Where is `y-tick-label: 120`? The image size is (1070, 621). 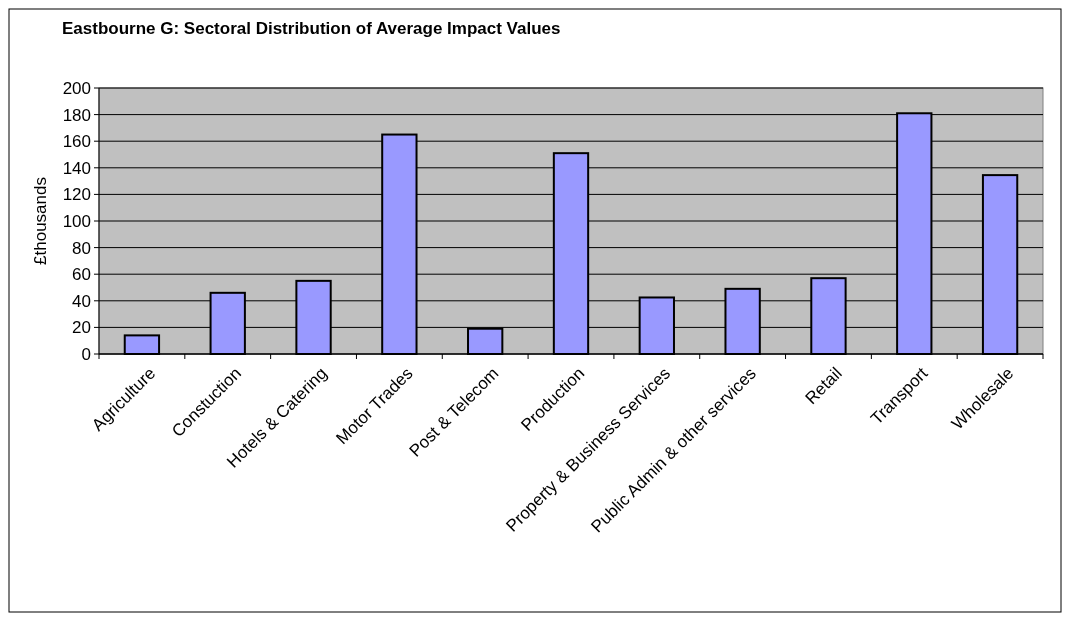
y-tick-label: 120 is located at coordinates (76, 195).